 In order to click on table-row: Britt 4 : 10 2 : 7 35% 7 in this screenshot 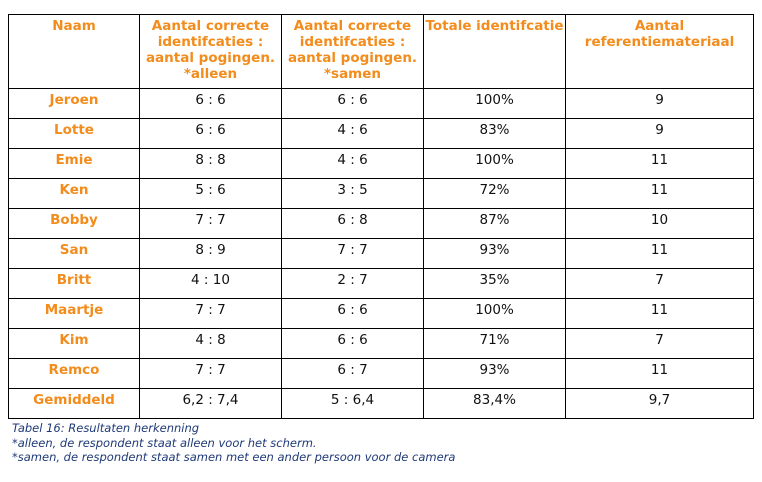, I will do `click(381, 283)`.